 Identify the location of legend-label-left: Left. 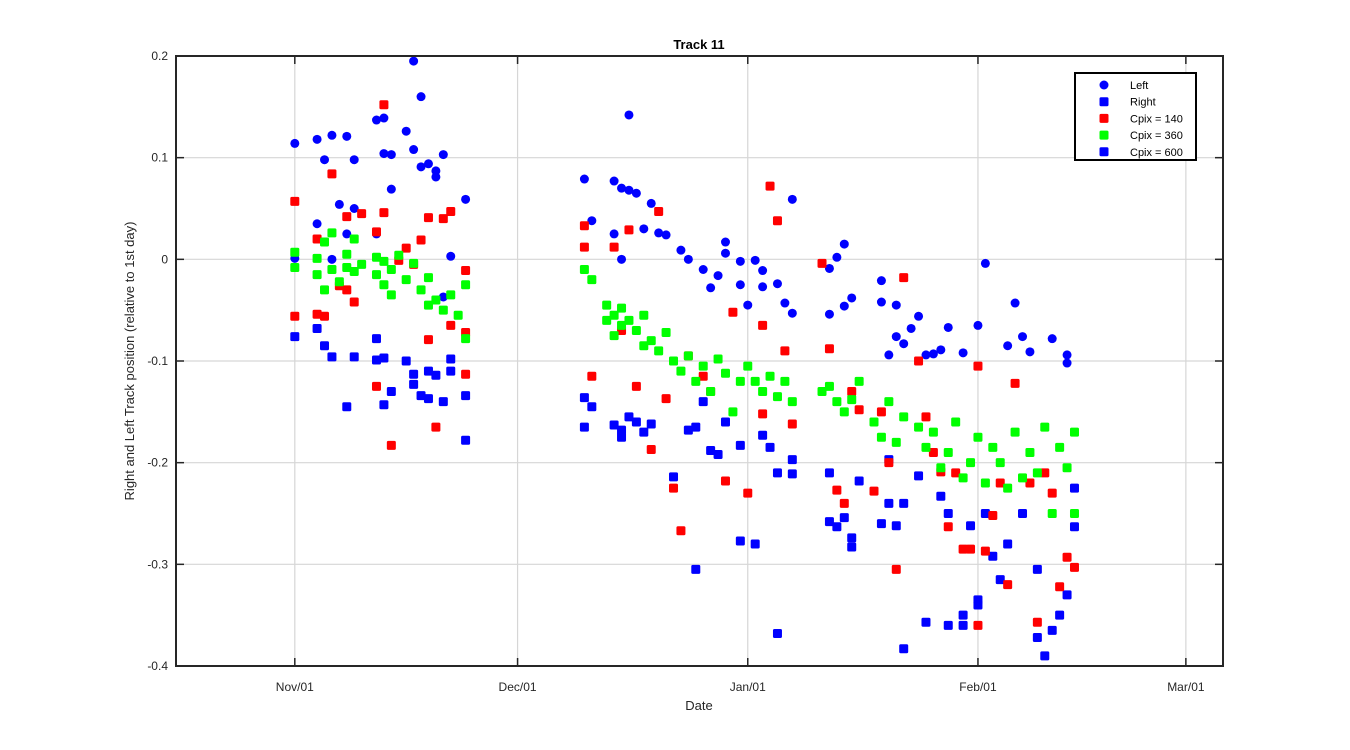
(1139, 86).